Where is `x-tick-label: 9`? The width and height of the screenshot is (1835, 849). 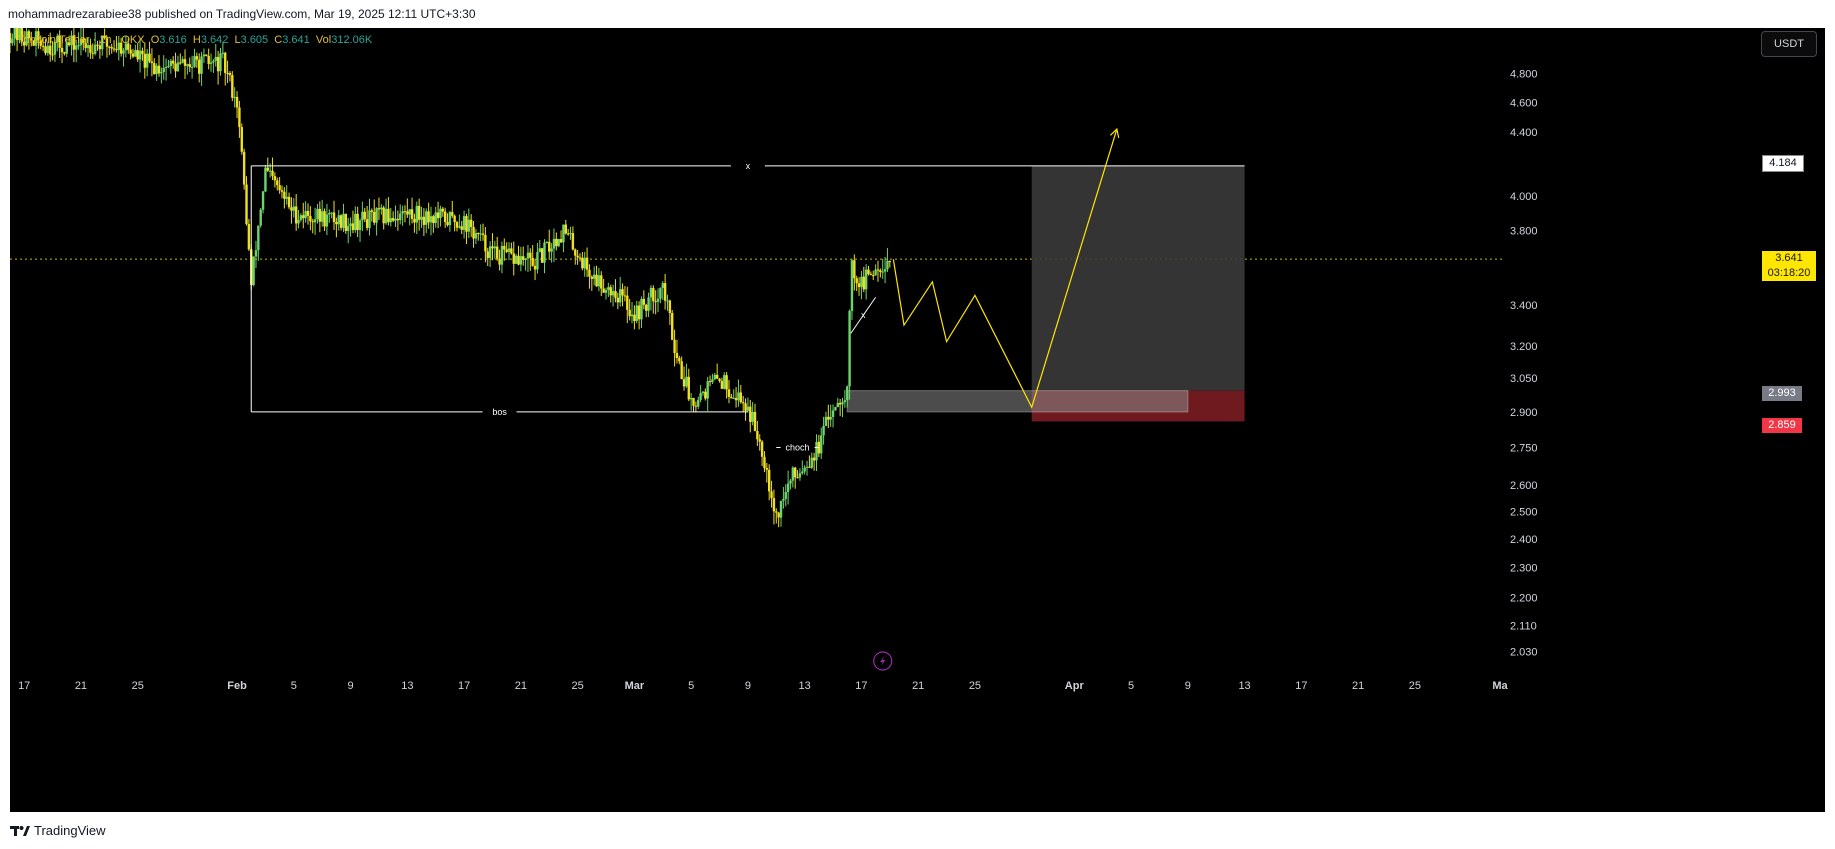
x-tick-label: 9 is located at coordinates (748, 686).